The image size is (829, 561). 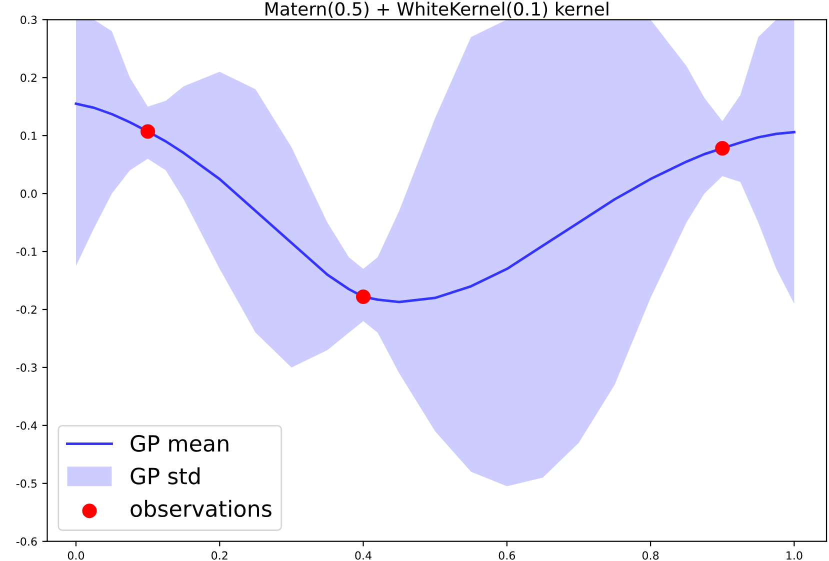 What do you see at coordinates (179, 443) in the screenshot?
I see `legend-label: GP mean` at bounding box center [179, 443].